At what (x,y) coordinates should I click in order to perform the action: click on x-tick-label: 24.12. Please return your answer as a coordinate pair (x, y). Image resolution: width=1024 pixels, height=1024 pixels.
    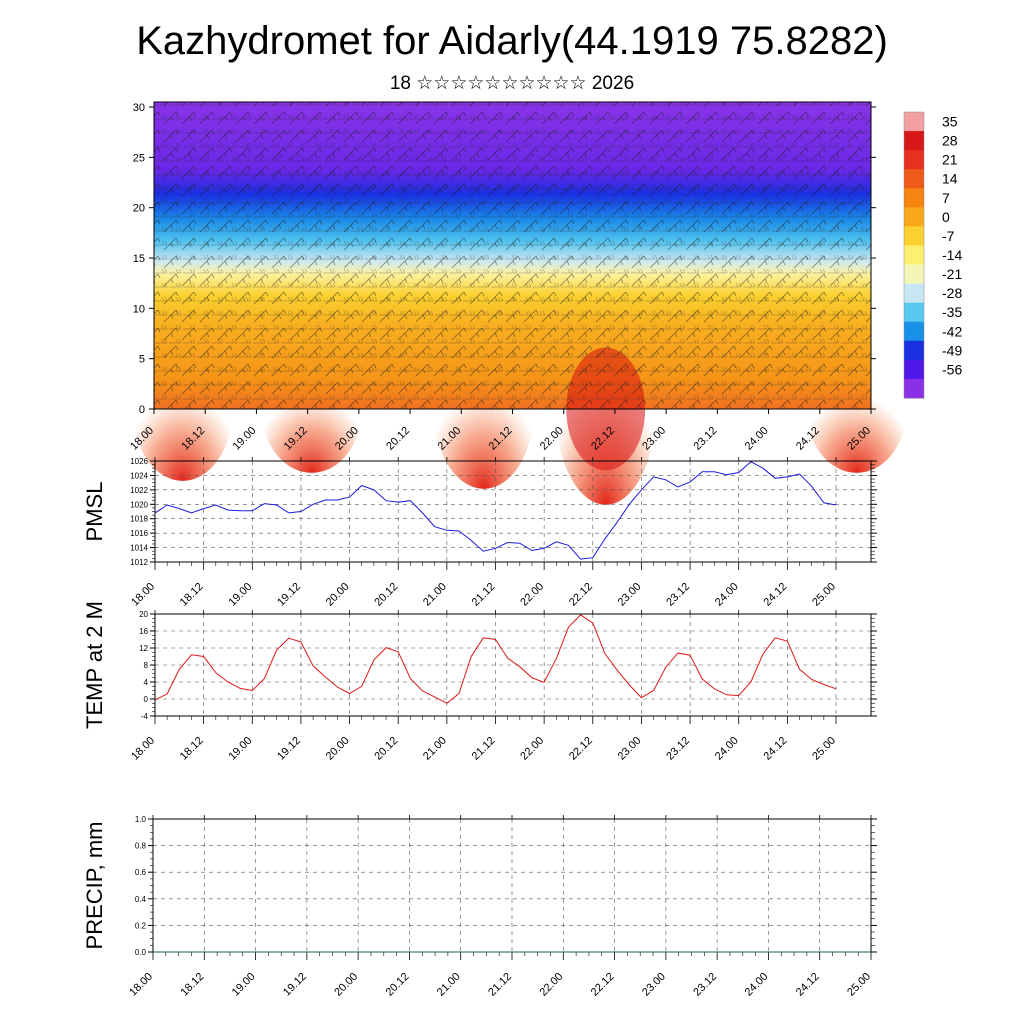
    Looking at the image, I should click on (776, 749).